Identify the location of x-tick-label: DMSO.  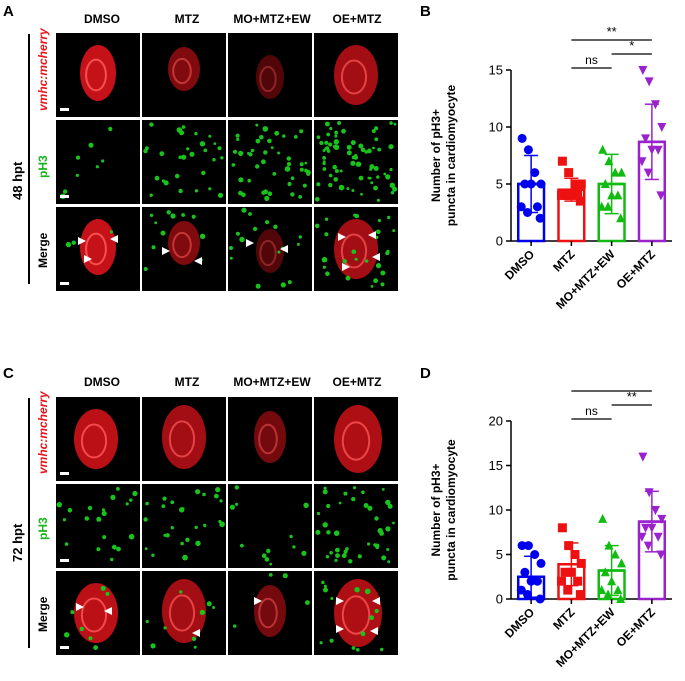
(519, 622).